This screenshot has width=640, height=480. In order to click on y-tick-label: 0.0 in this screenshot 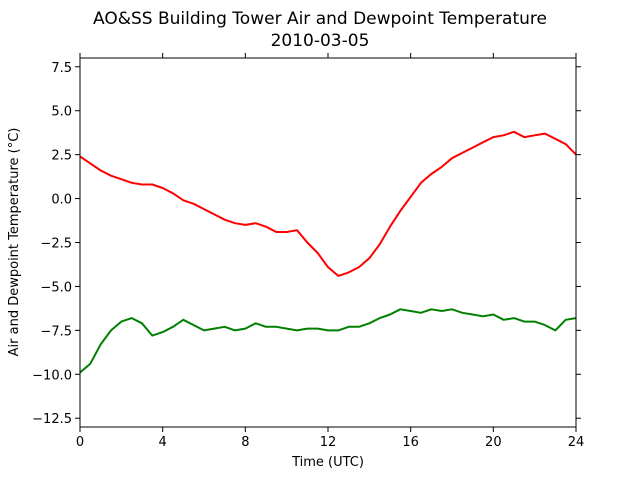, I will do `click(61, 200)`.